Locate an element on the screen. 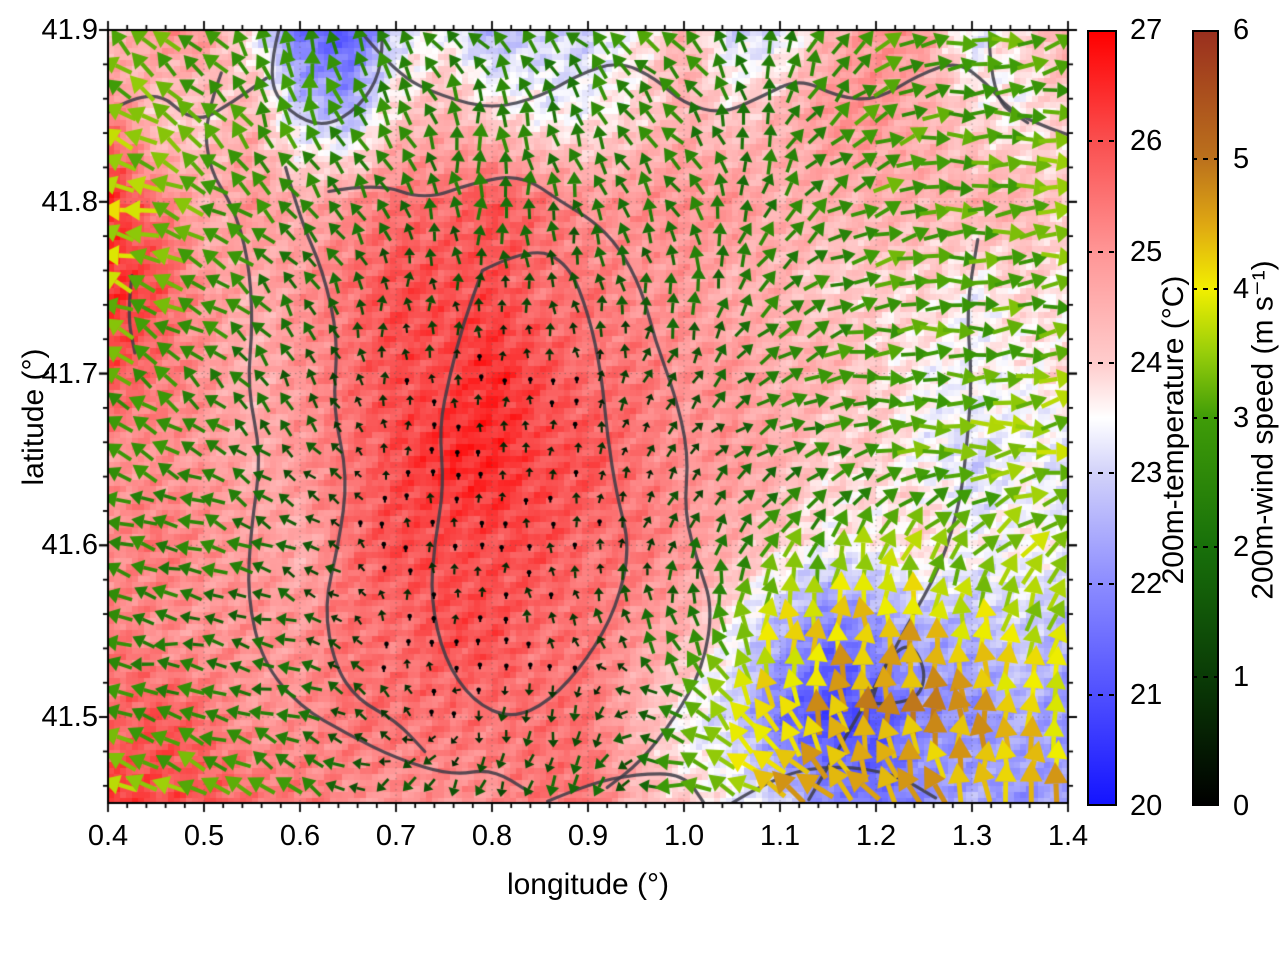 This screenshot has width=1280, height=960. x-tick-label: 0.9 is located at coordinates (588, 836).